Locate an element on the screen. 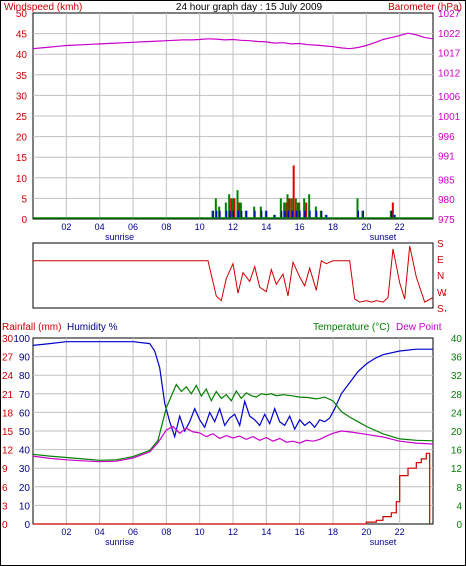 This screenshot has height=566, width=466. wind-x-tick-label: 06 is located at coordinates (133, 227).